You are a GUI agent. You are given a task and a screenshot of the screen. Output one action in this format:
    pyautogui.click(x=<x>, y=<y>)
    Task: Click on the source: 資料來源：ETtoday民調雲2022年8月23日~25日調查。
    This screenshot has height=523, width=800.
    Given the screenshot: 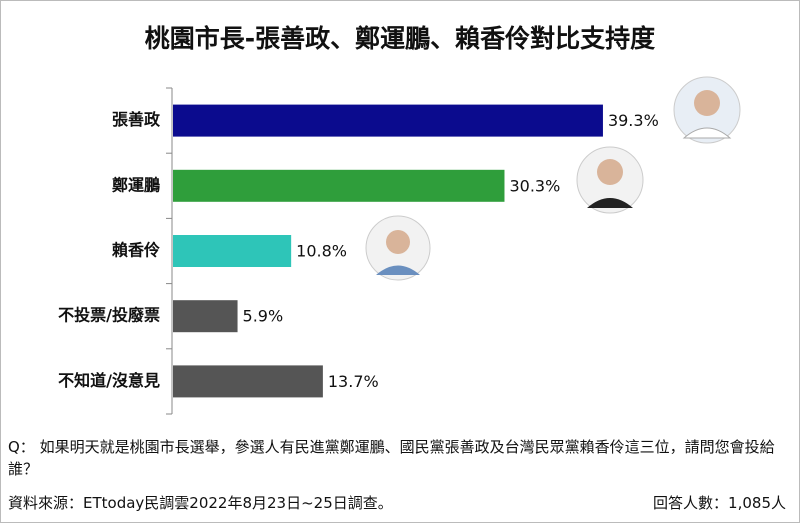 What is the action you would take?
    pyautogui.click(x=200, y=503)
    